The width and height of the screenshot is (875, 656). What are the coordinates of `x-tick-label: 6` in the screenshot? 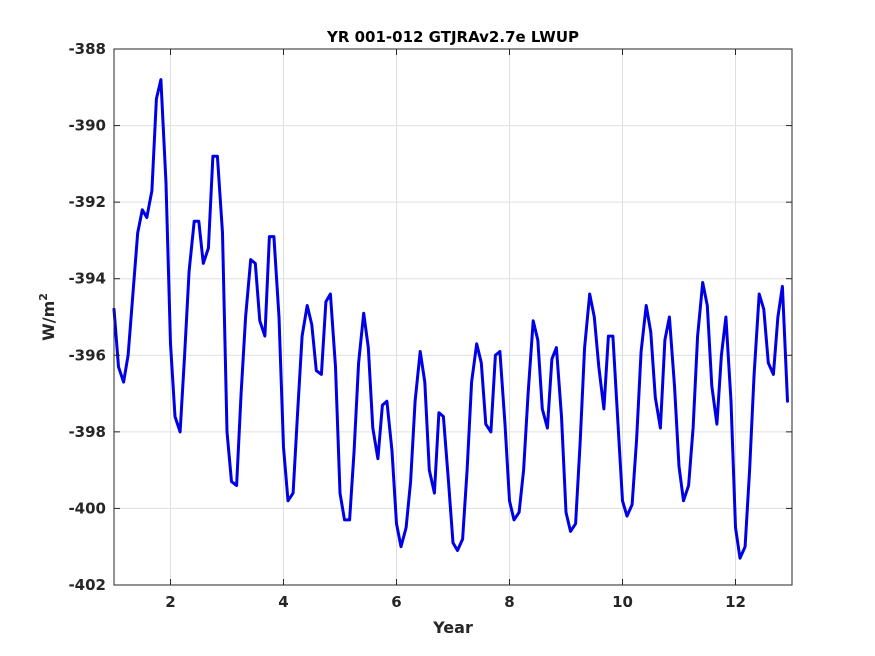 It's located at (396, 602).